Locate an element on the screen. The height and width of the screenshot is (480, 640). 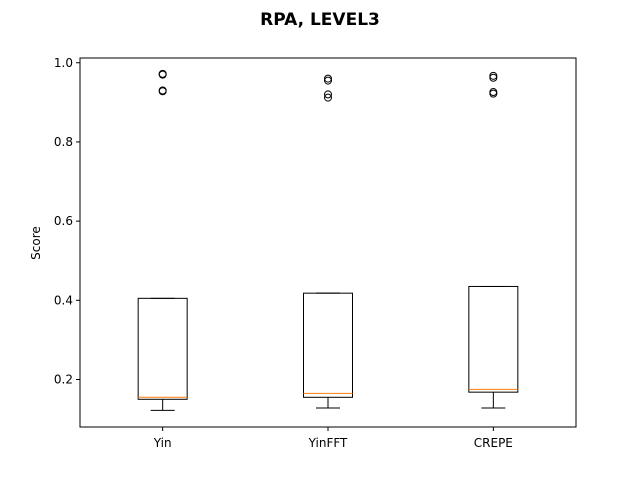
y-tick-label: 0.4 is located at coordinates (63, 300).